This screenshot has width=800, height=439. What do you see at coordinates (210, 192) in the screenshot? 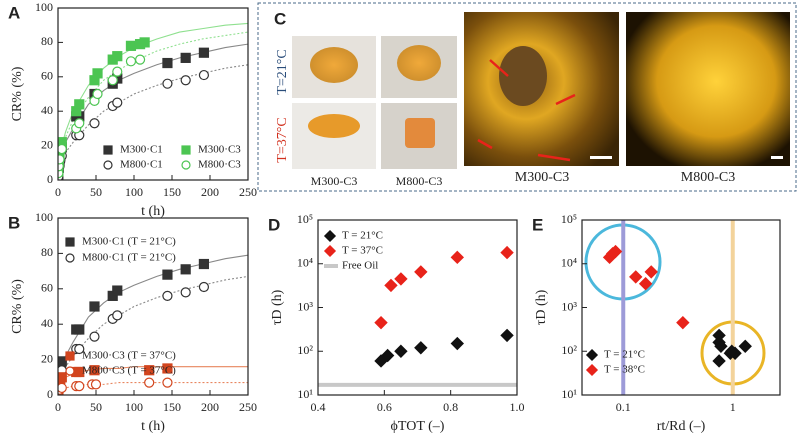
I see `x-tick-label: 200` at bounding box center [210, 192].